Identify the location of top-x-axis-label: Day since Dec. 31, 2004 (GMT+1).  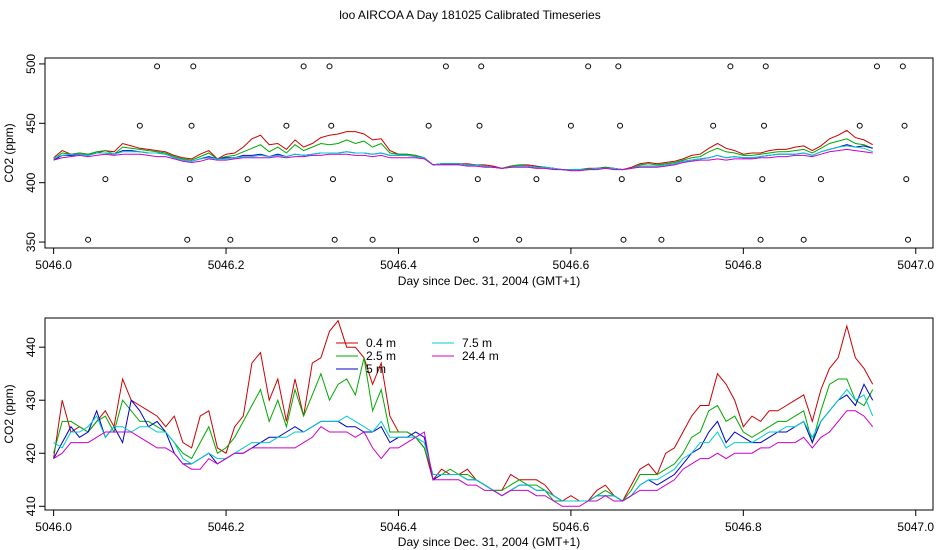
(489, 281).